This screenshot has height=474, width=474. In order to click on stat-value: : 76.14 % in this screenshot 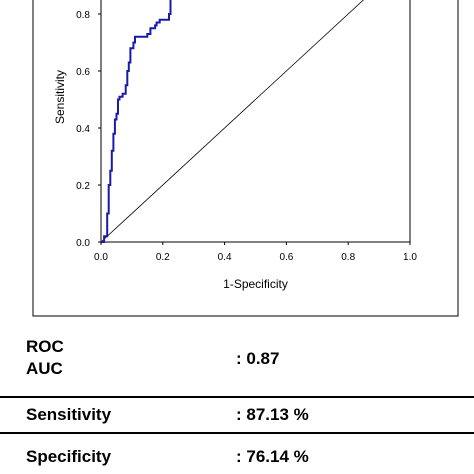, I will do `click(272, 456)`.